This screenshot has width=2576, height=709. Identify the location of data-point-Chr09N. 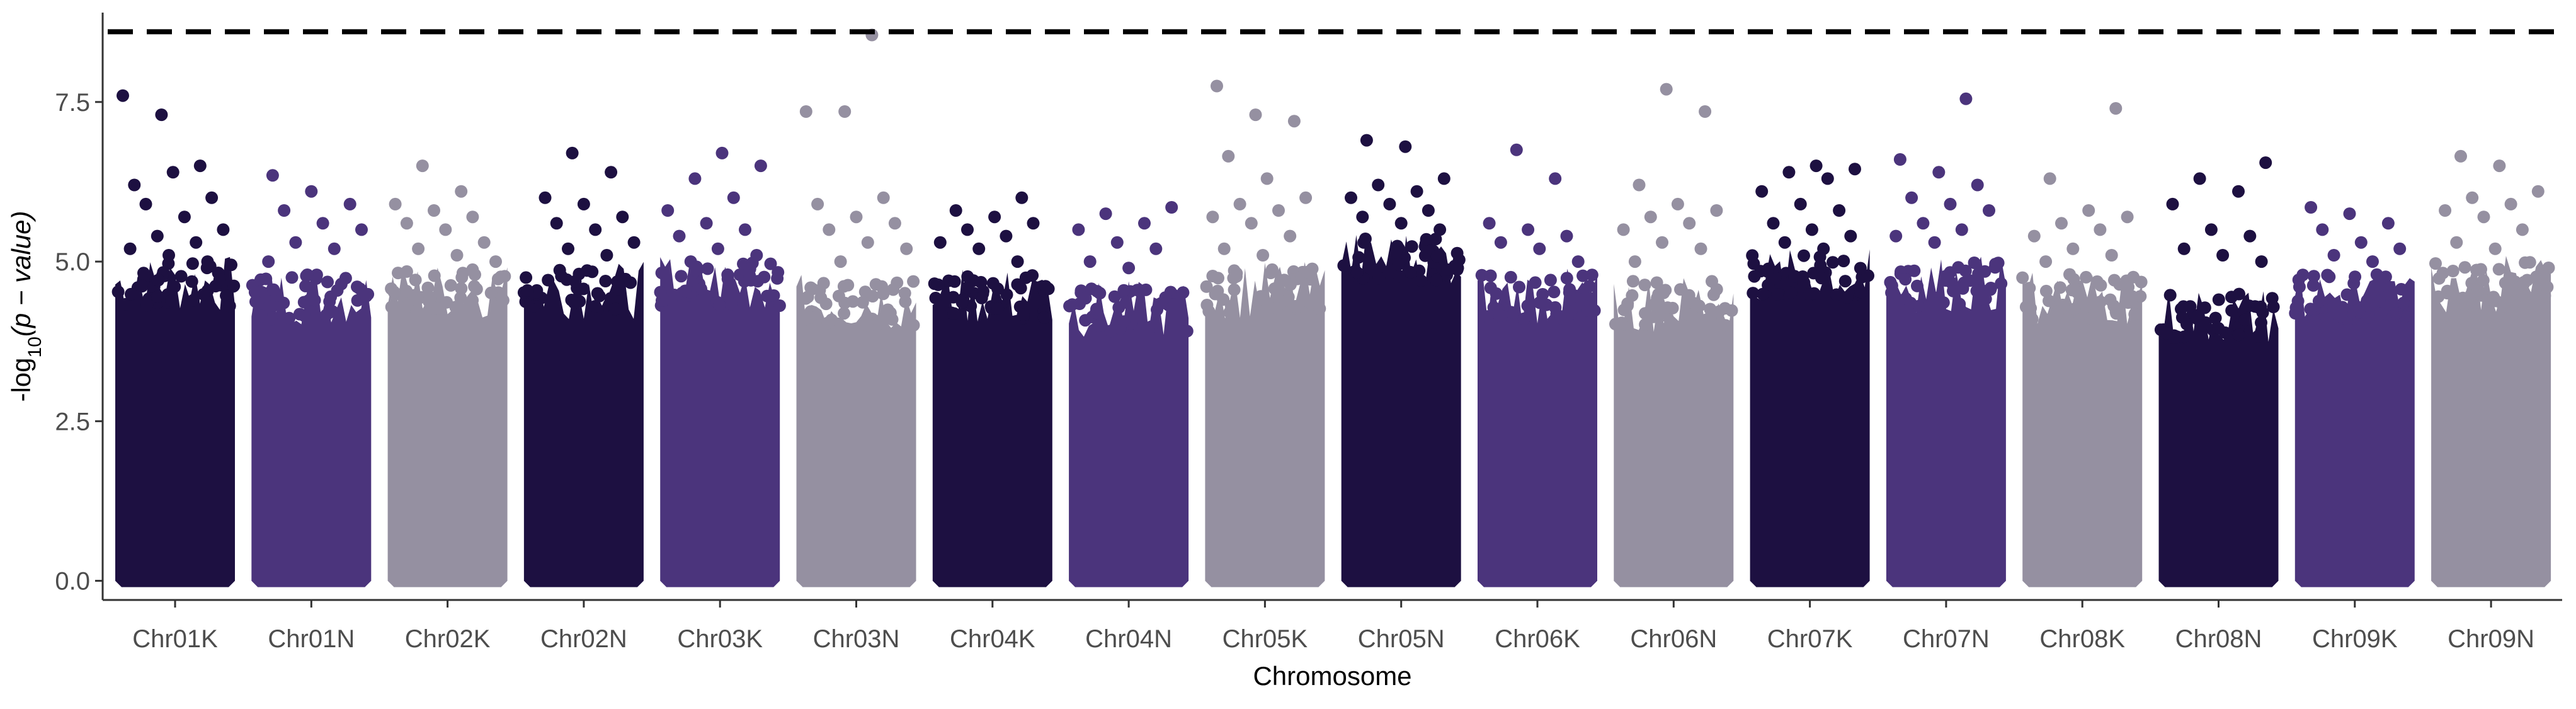
(2522, 229).